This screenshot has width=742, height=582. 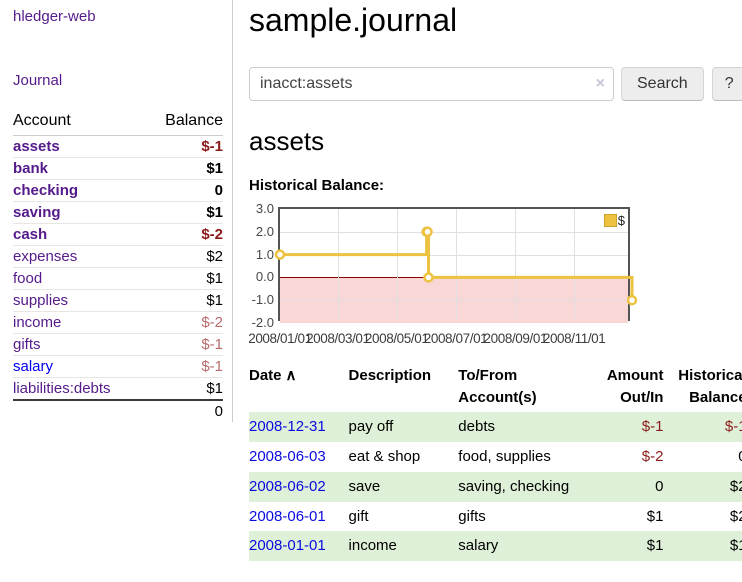 What do you see at coordinates (702, 457) in the screenshot?
I see `register-balance: 0` at bounding box center [702, 457].